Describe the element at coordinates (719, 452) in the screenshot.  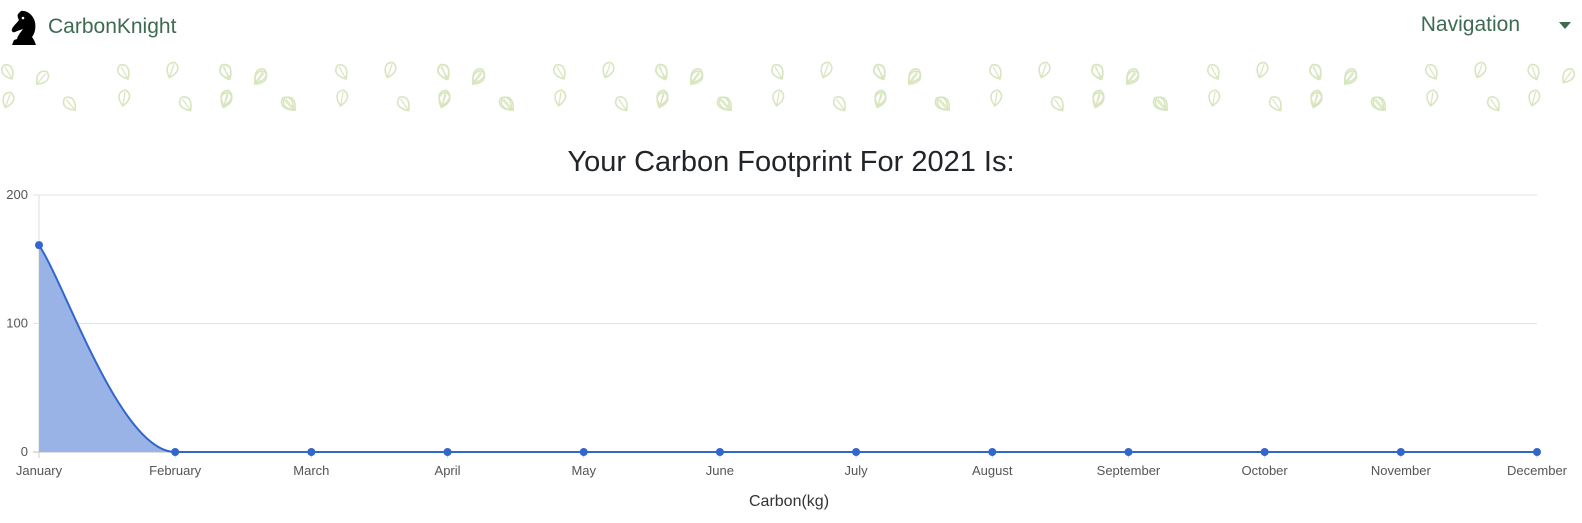
I see `data-point-june` at that location.